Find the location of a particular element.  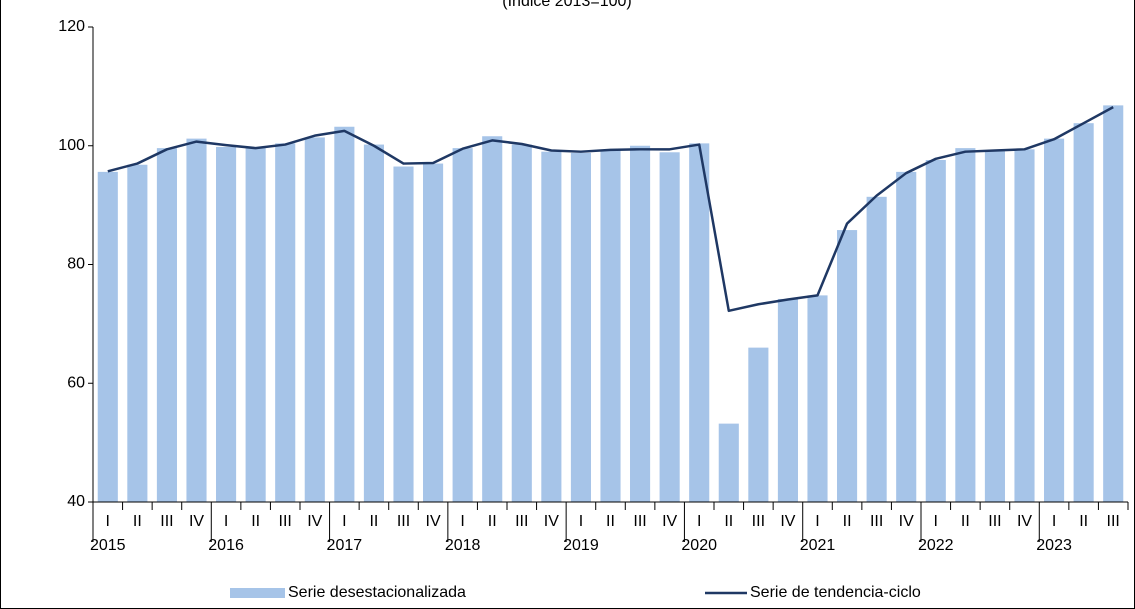

year-label: 2017 is located at coordinates (345, 545).